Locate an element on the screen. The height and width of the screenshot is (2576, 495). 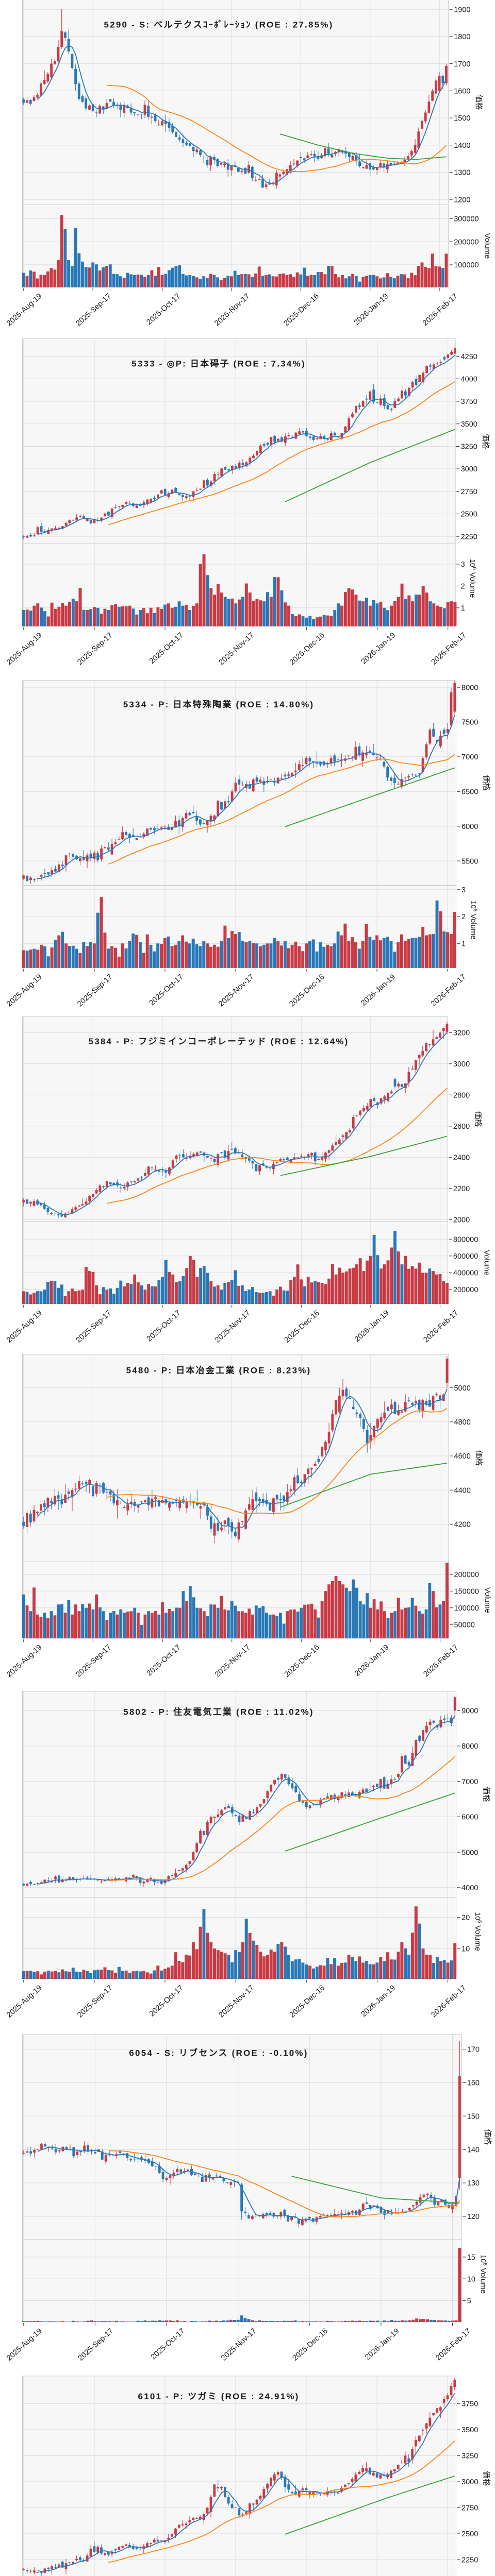
svg-text: 5500 is located at coordinates (470, 861).